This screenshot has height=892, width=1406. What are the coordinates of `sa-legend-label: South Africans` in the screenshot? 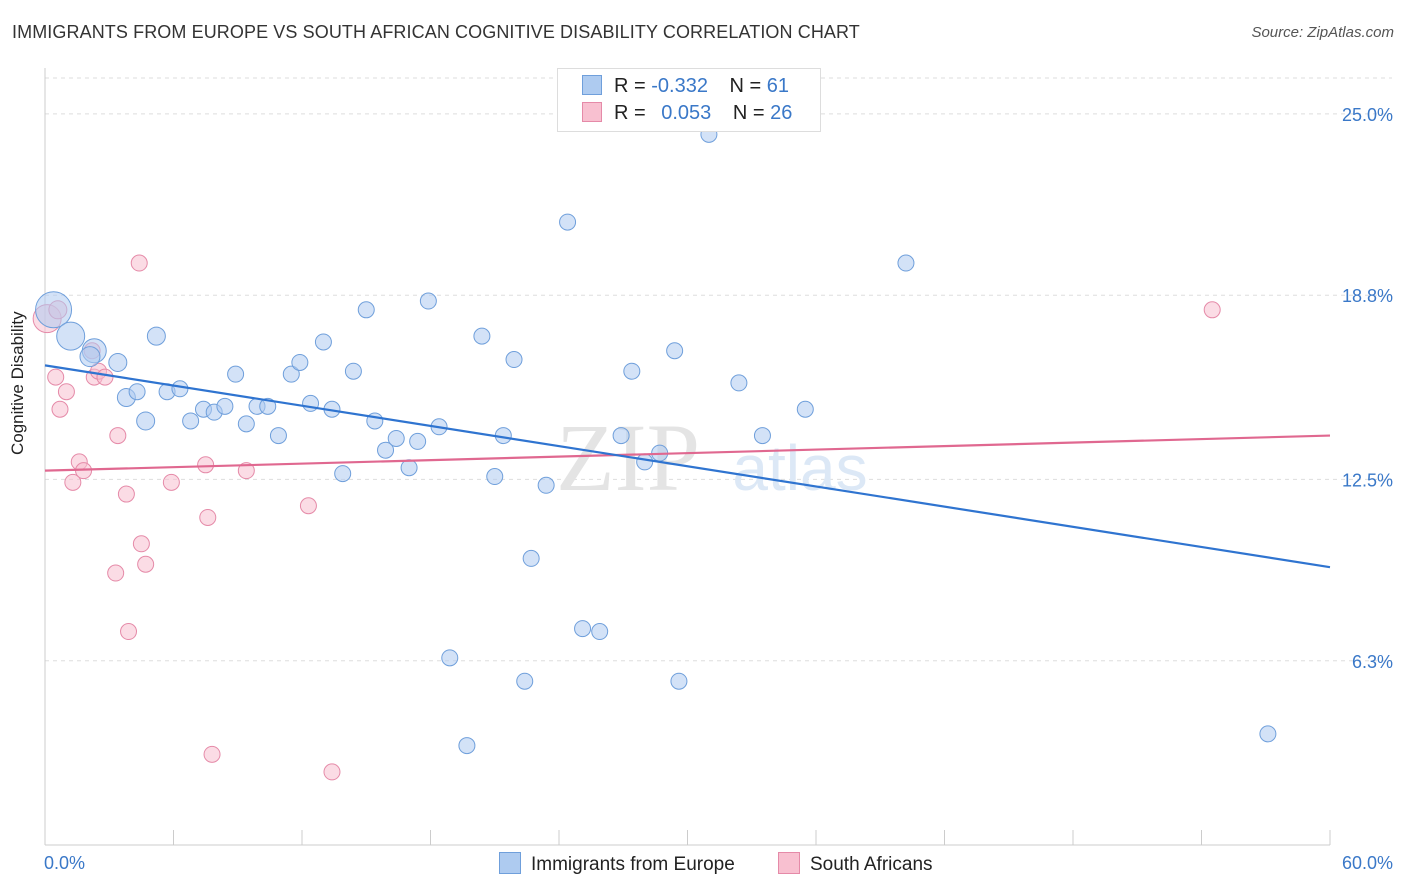 It's located at (871, 864).